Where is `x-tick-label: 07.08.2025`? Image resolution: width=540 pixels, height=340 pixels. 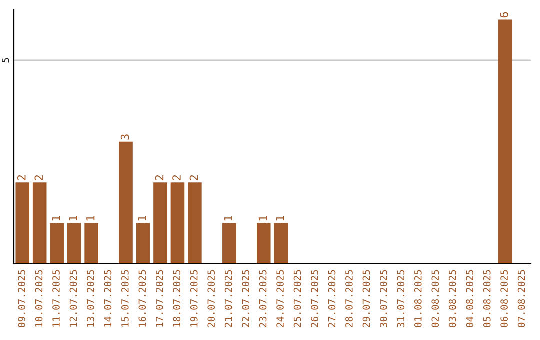
x-tick-label: 07.08.2025 is located at coordinates (522, 299).